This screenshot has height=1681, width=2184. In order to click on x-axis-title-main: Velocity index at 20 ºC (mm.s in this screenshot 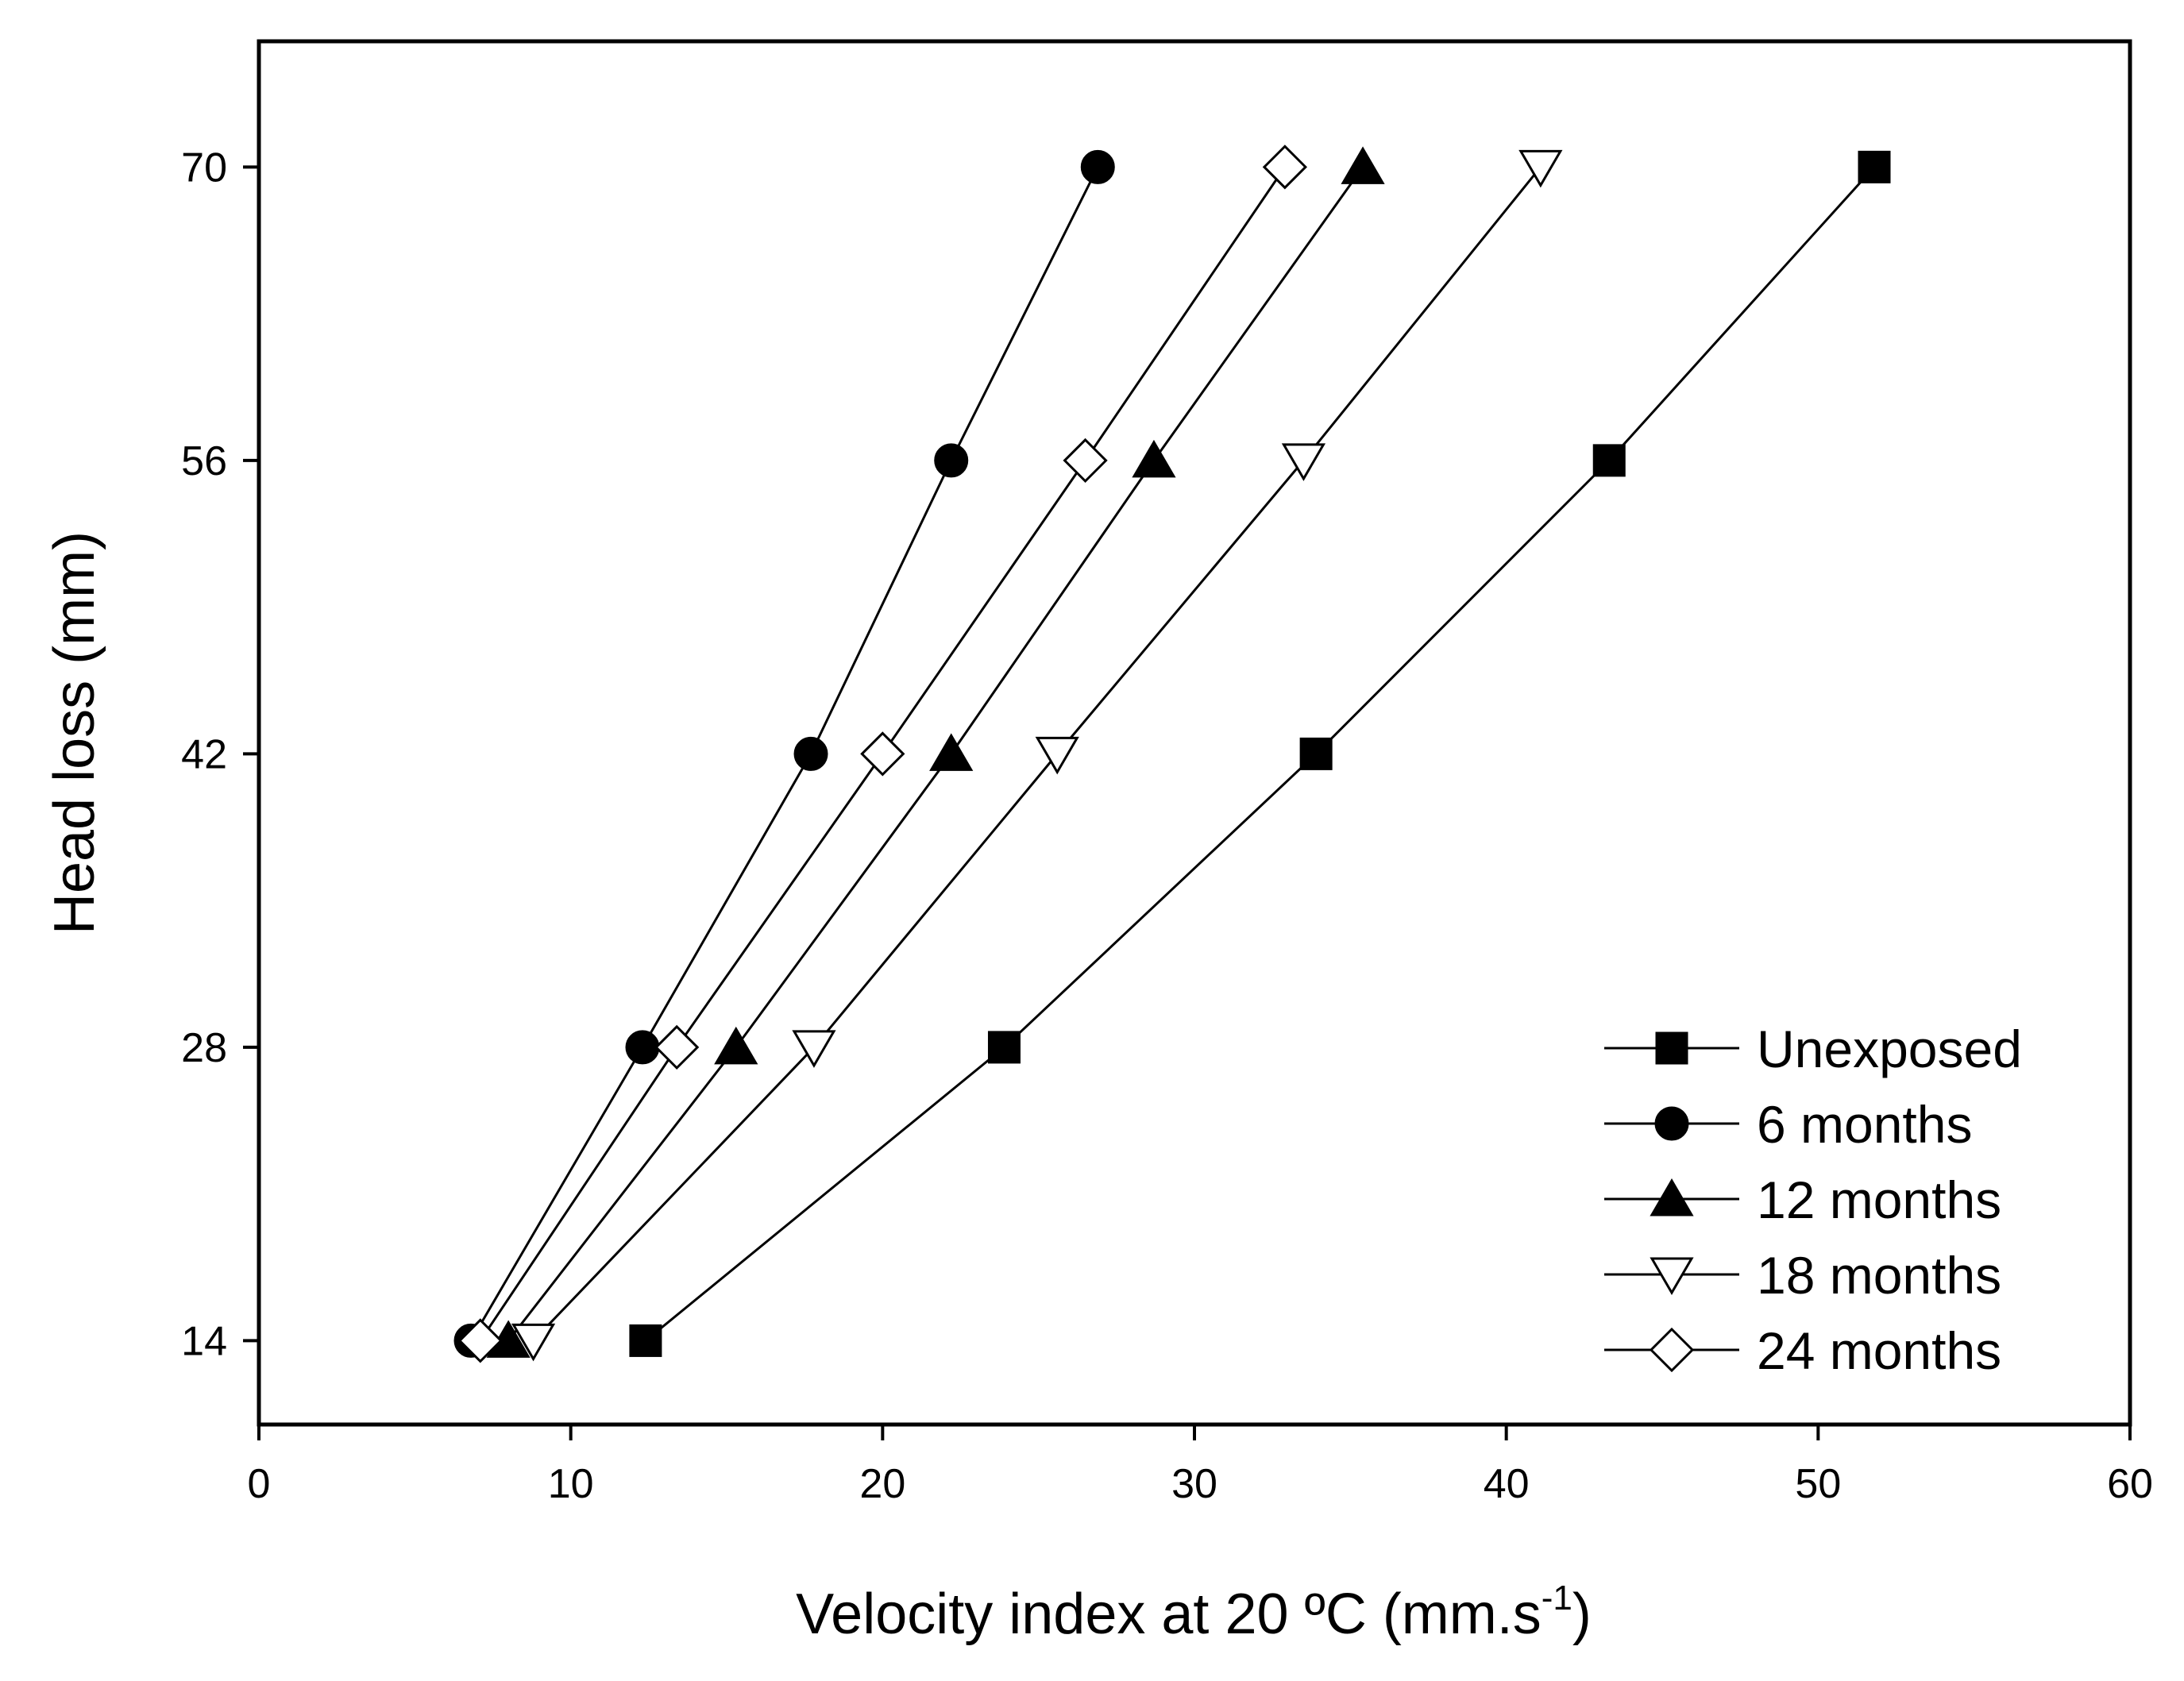, I will do `click(1169, 1614)`.